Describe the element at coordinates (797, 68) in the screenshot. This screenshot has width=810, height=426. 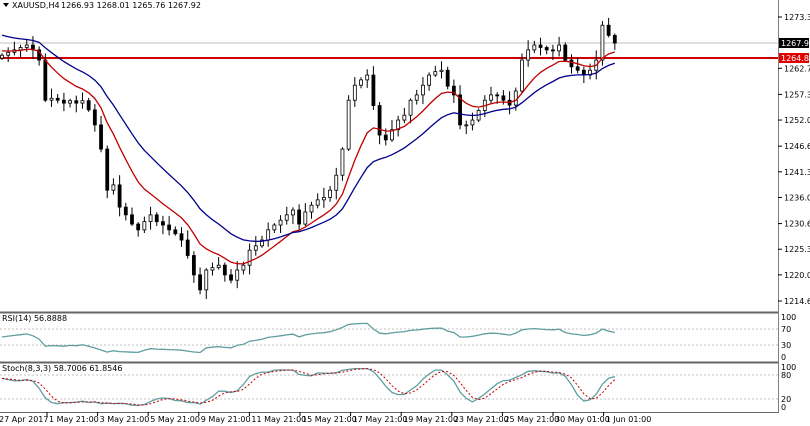
I see `price-tick-label: 1262.70` at that location.